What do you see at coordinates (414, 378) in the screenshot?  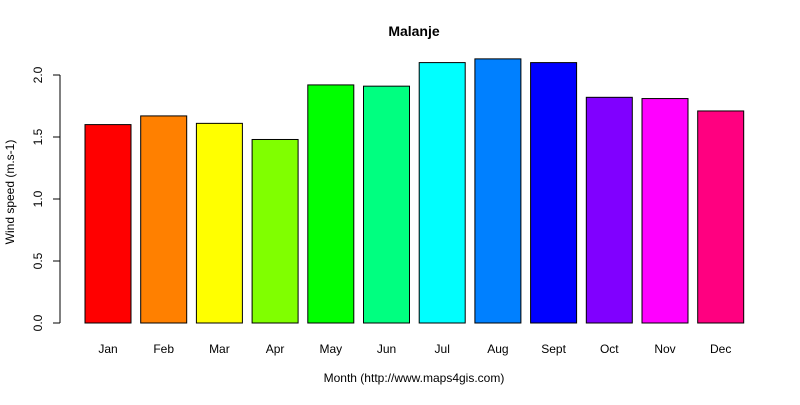 I see `x-axis-label: Month (http://www.maps4gis.com)` at bounding box center [414, 378].